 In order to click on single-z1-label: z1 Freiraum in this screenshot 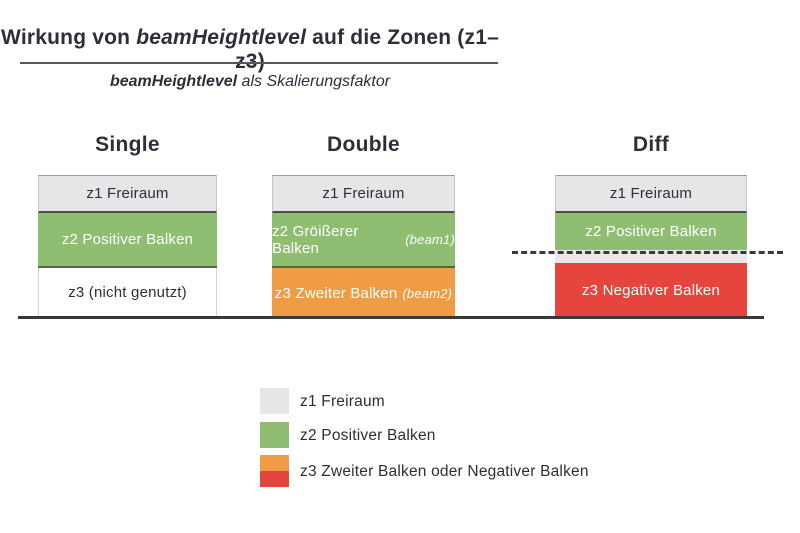, I will do `click(127, 193)`.